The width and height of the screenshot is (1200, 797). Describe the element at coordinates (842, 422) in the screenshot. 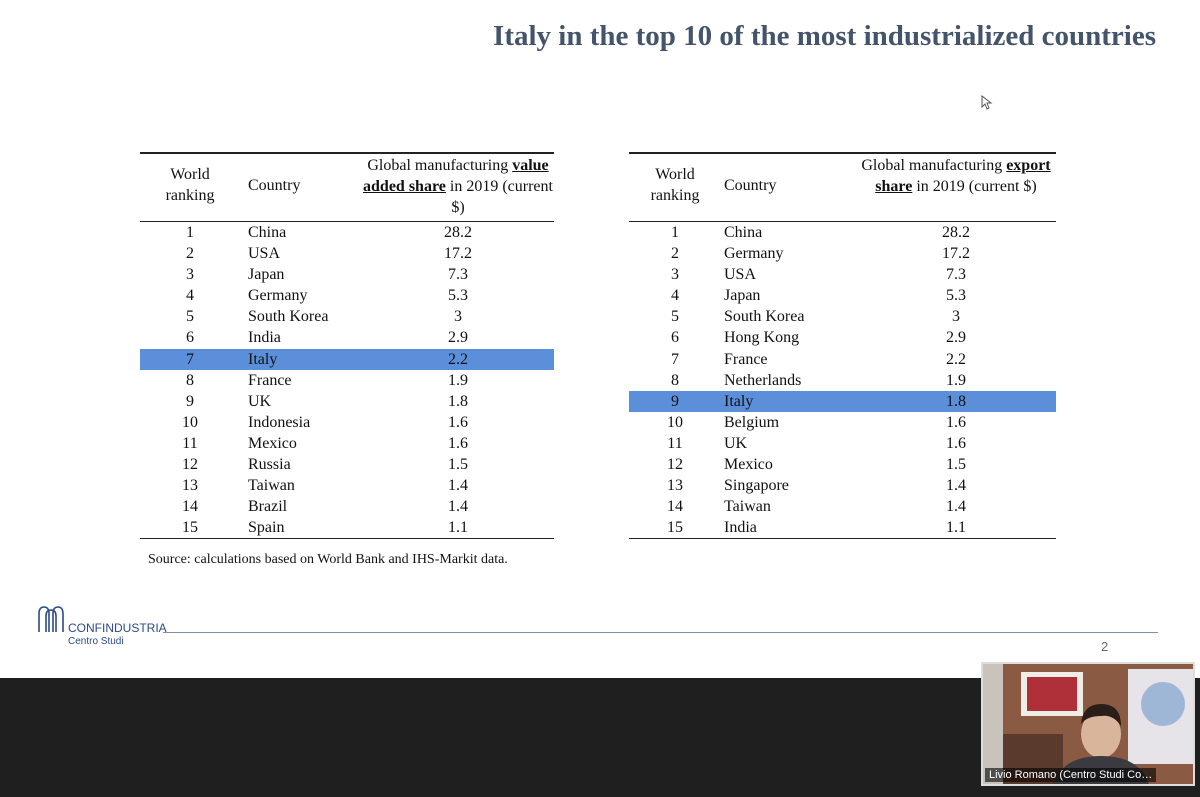

I see `table-row: 10 Belgium 1.6` at that location.